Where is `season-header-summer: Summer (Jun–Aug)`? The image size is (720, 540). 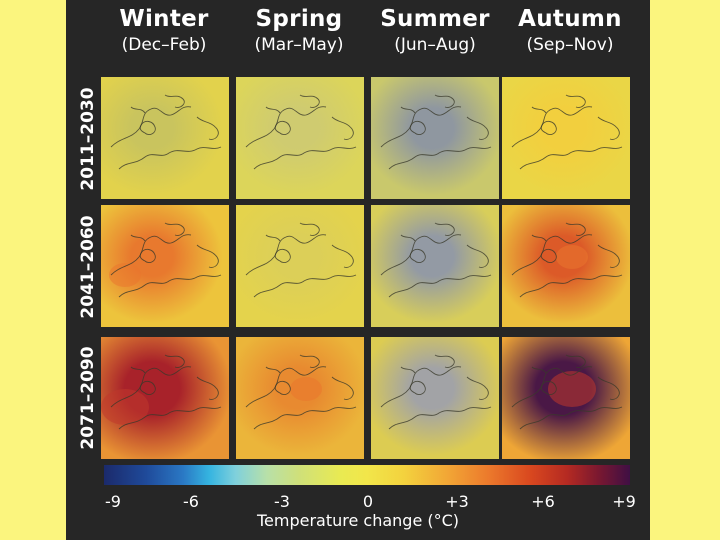
season-header-summer: Summer (Jun–Aug) is located at coordinates (435, 31).